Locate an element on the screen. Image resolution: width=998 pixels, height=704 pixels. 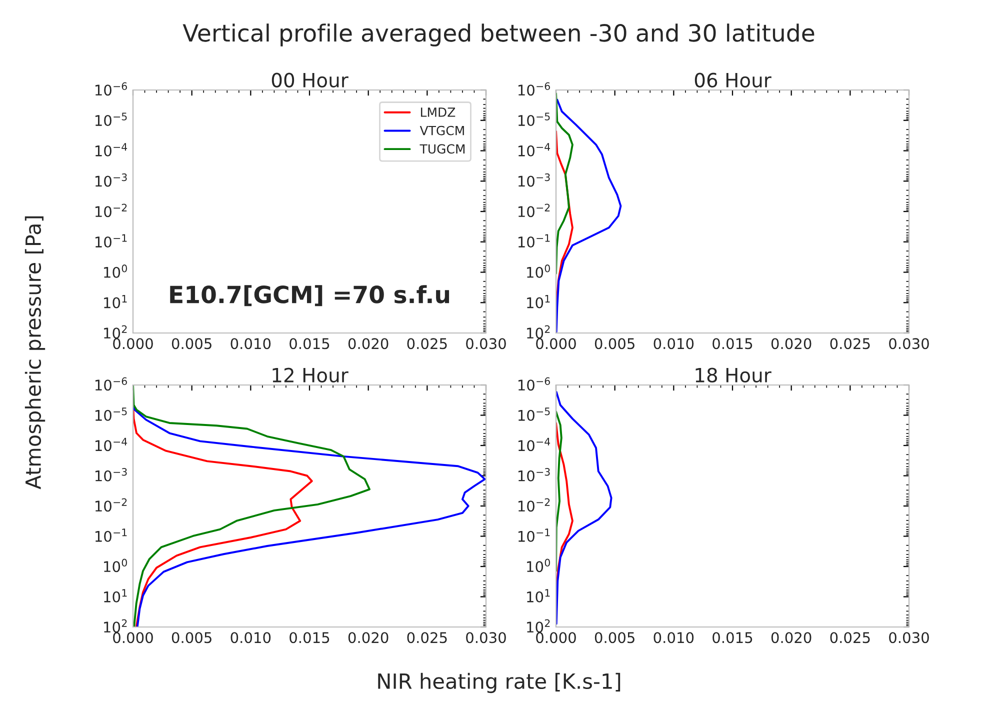
annotation: E10.7[GCM] =70 s.f.u is located at coordinates (310, 295).